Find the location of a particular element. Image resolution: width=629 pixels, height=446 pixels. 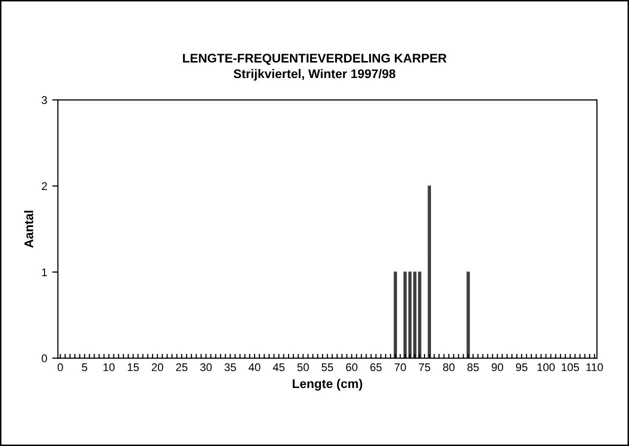

x-tick-label: 5 is located at coordinates (85, 367).